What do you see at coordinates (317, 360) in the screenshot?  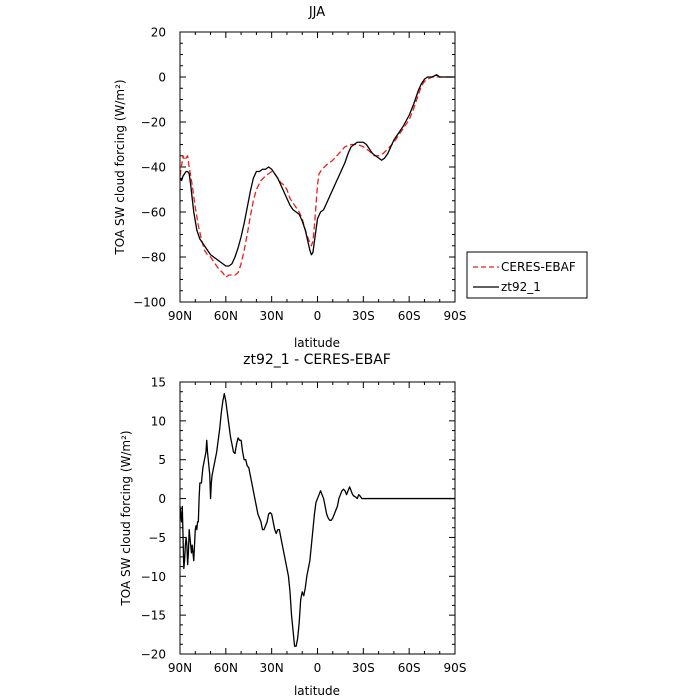 I see `bottom-panel-title: zt92_1 - CERES-EBAF` at bounding box center [317, 360].